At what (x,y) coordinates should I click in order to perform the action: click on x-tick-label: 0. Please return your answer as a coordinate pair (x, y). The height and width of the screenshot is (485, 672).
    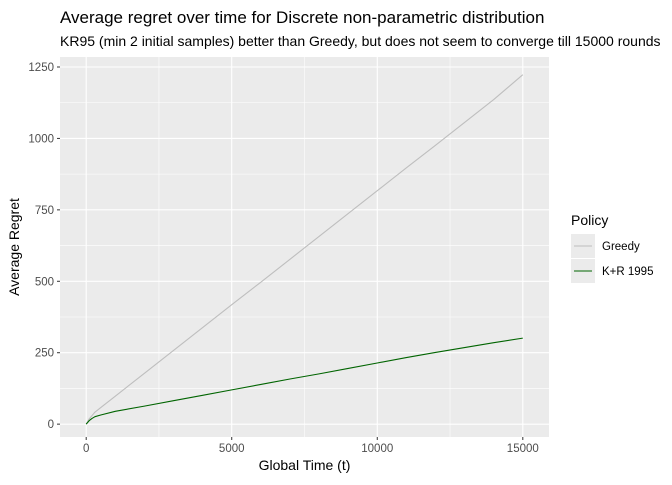
    Looking at the image, I should click on (86, 449).